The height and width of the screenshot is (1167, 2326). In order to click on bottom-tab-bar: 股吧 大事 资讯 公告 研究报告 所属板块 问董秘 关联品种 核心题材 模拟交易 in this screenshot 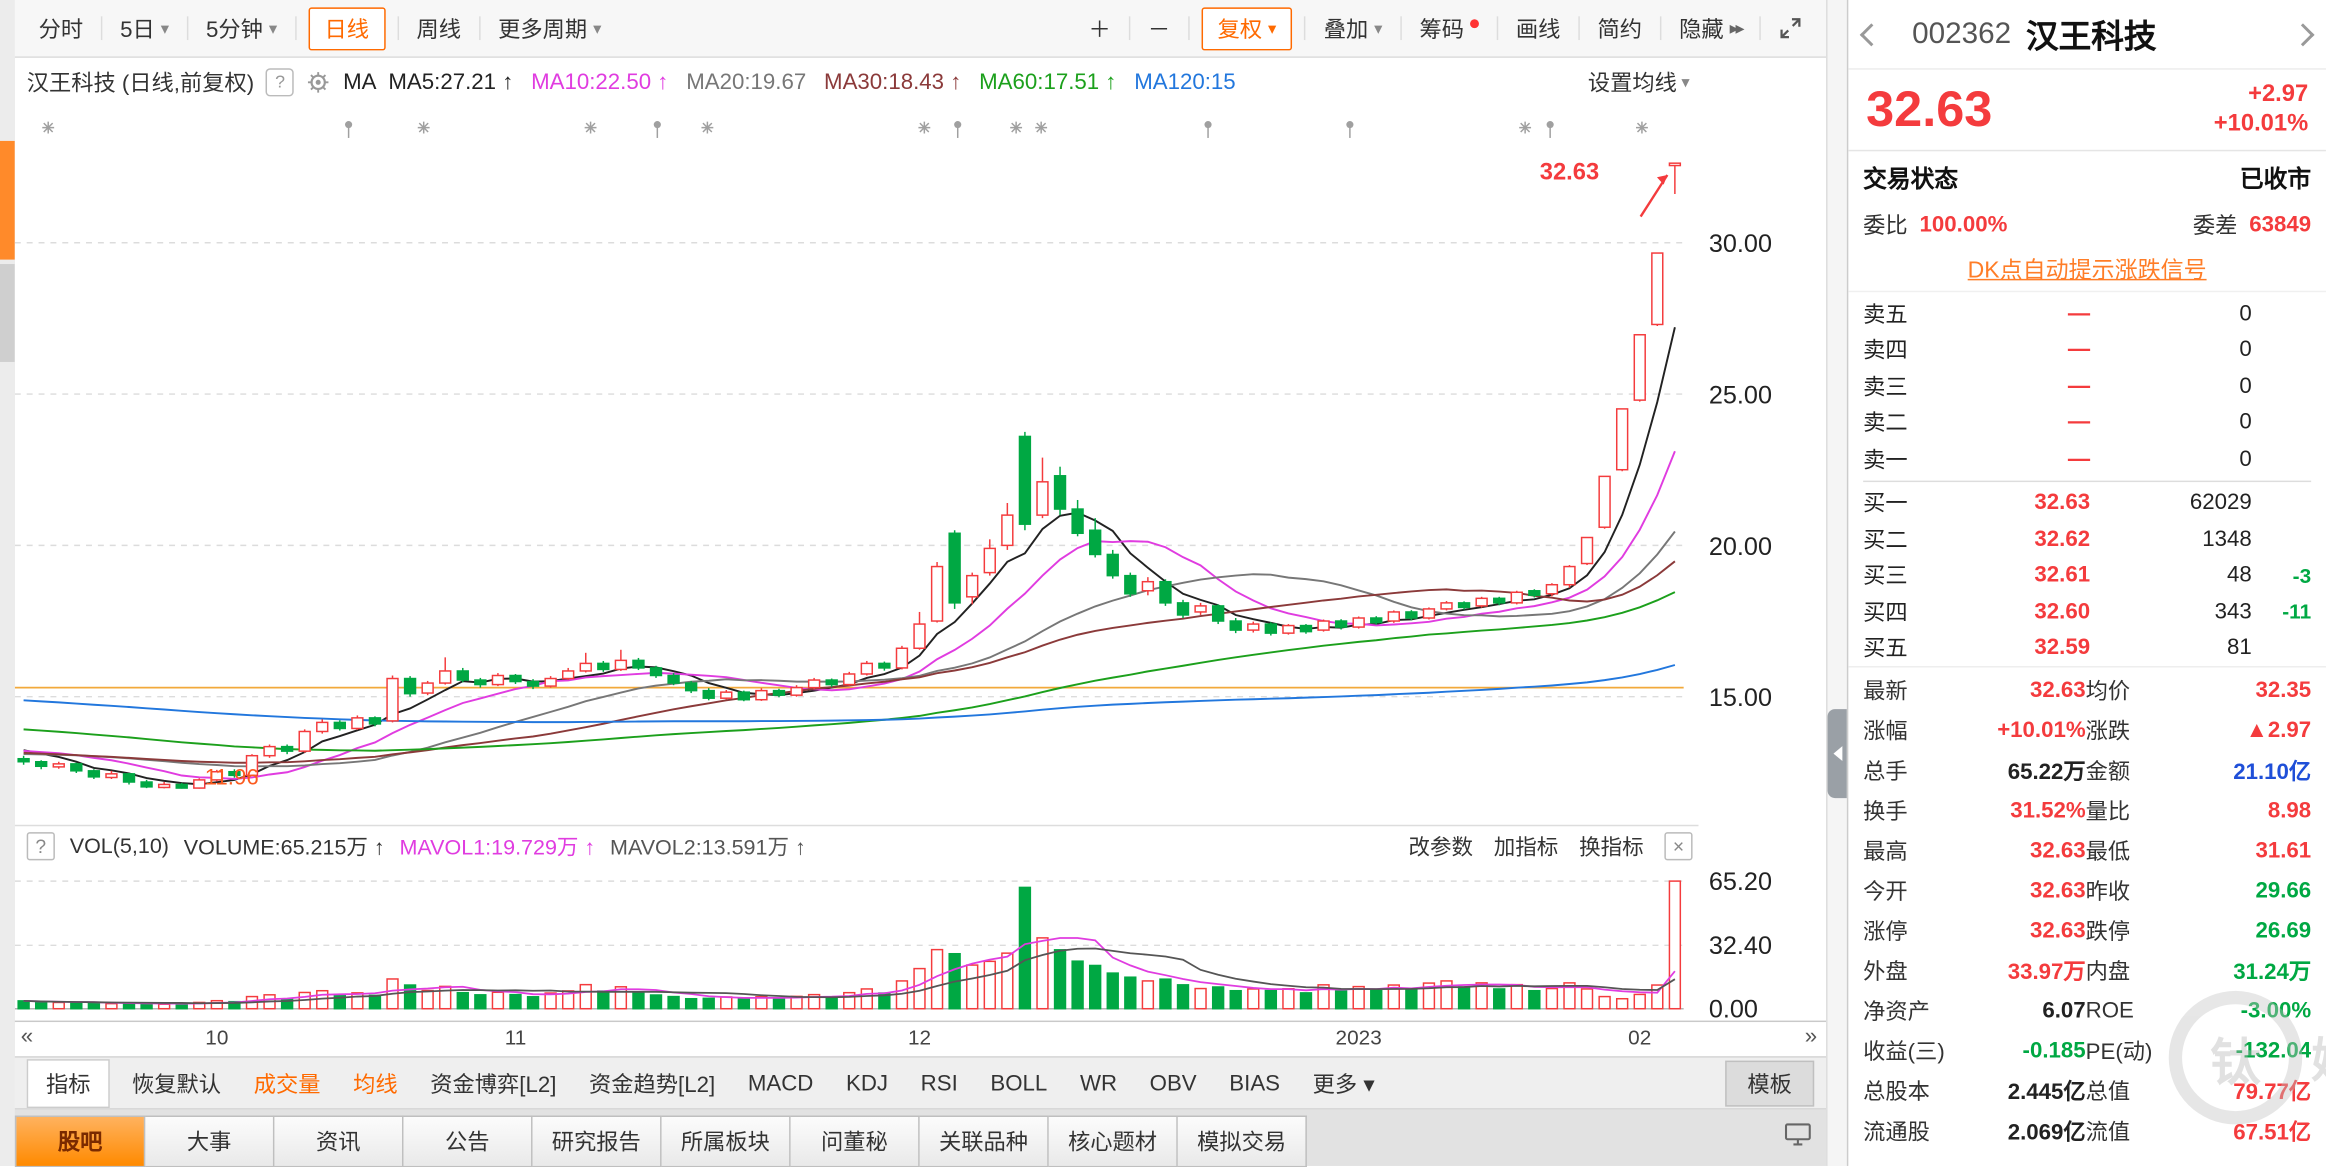, I will do `click(920, 1138)`.